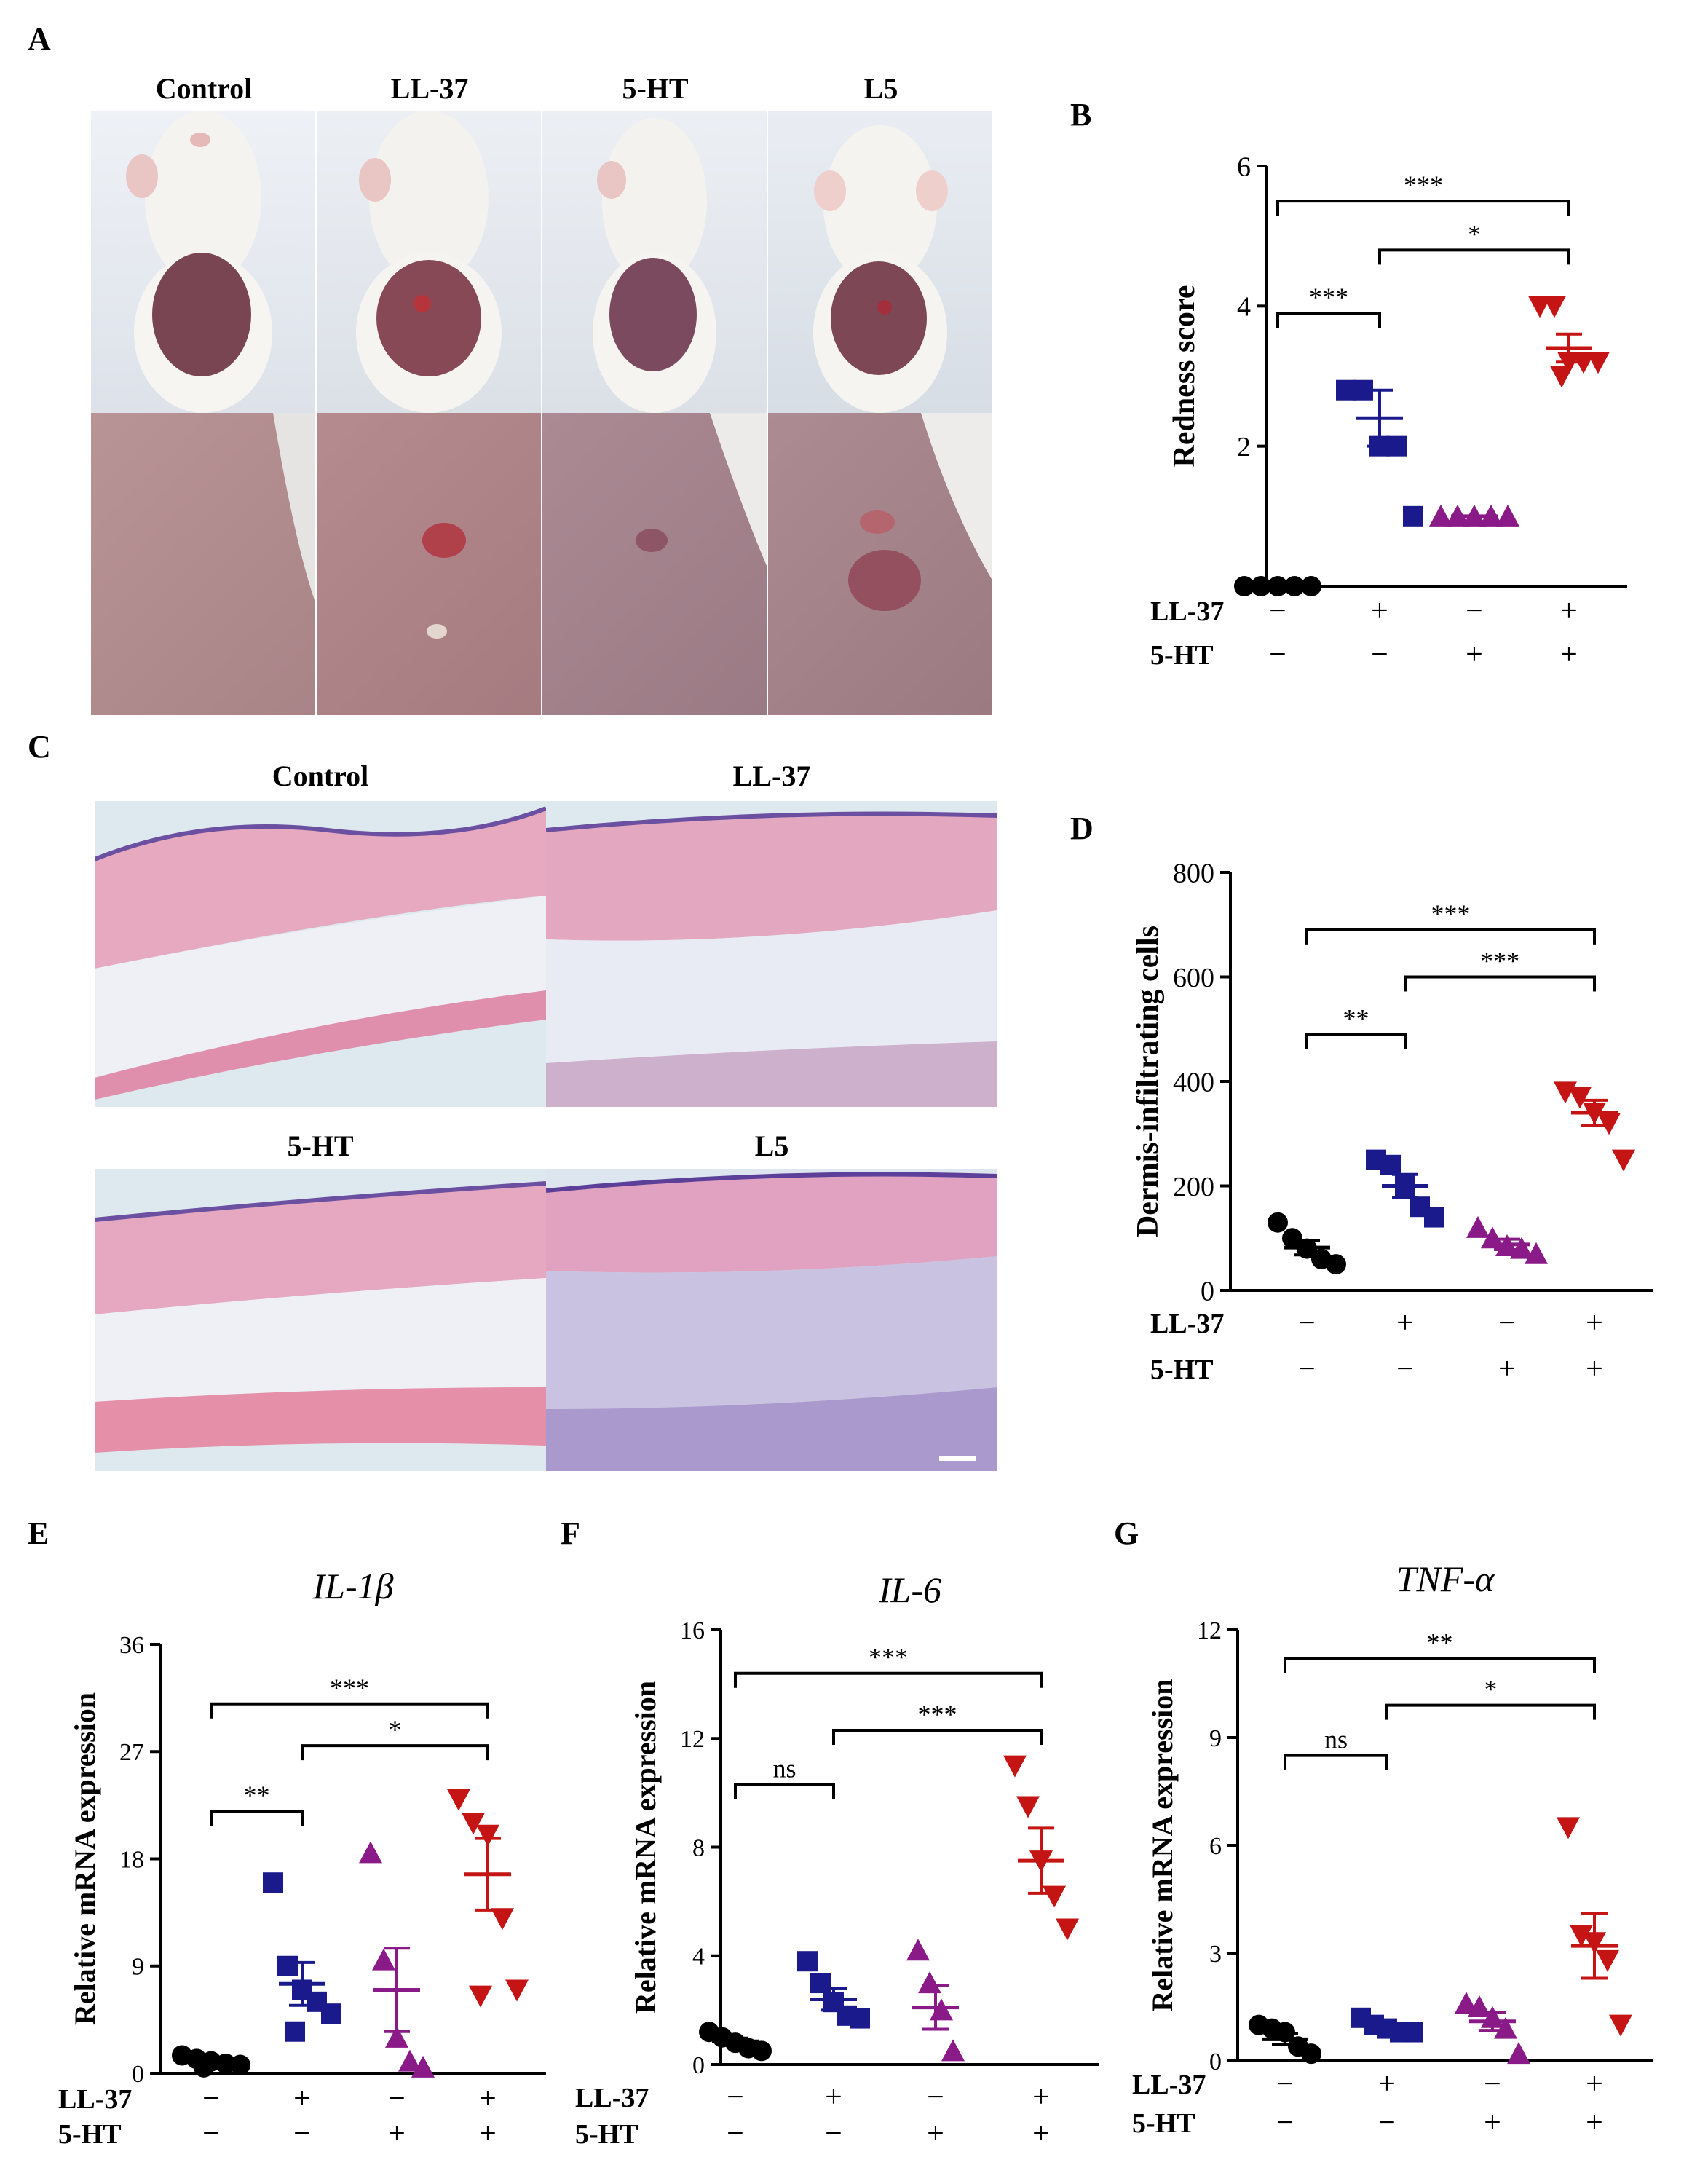 This screenshot has height=2157, width=1708. I want to click on mouse-photo-5ht, so click(654, 262).